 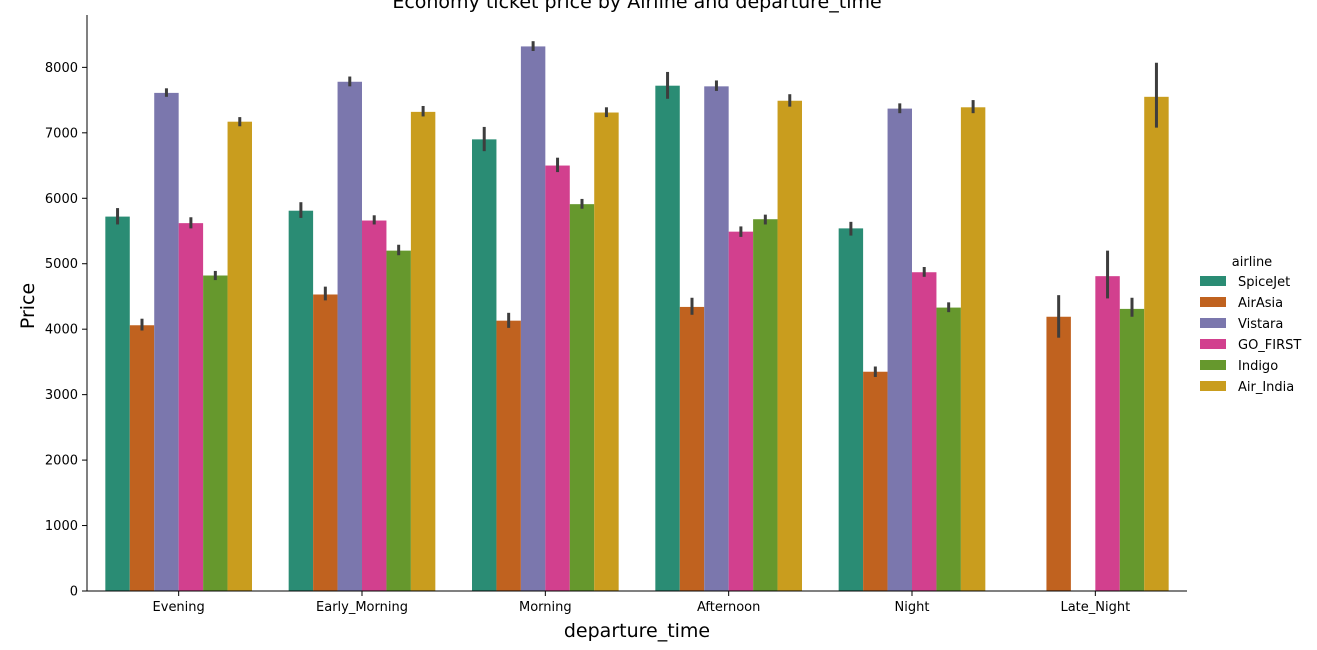 I want to click on x-tick-label: Afternoon, so click(x=728, y=607).